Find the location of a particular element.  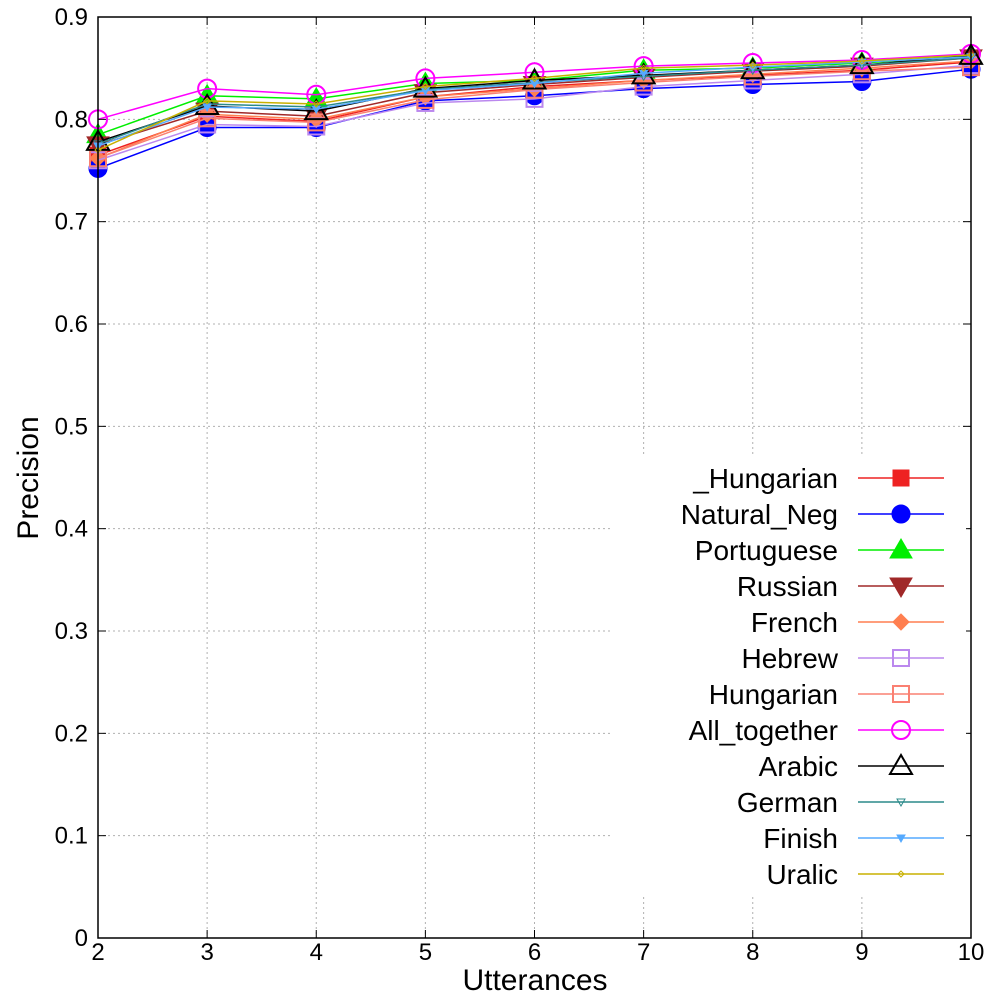

y-tick-label: 0.6 is located at coordinates (71, 324).